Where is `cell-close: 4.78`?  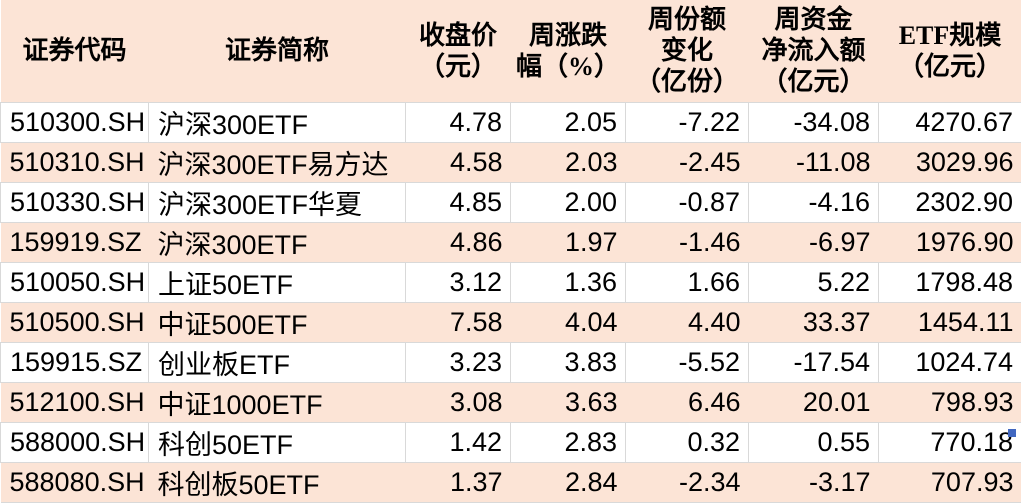
cell-close: 4.78 is located at coordinates (458, 122).